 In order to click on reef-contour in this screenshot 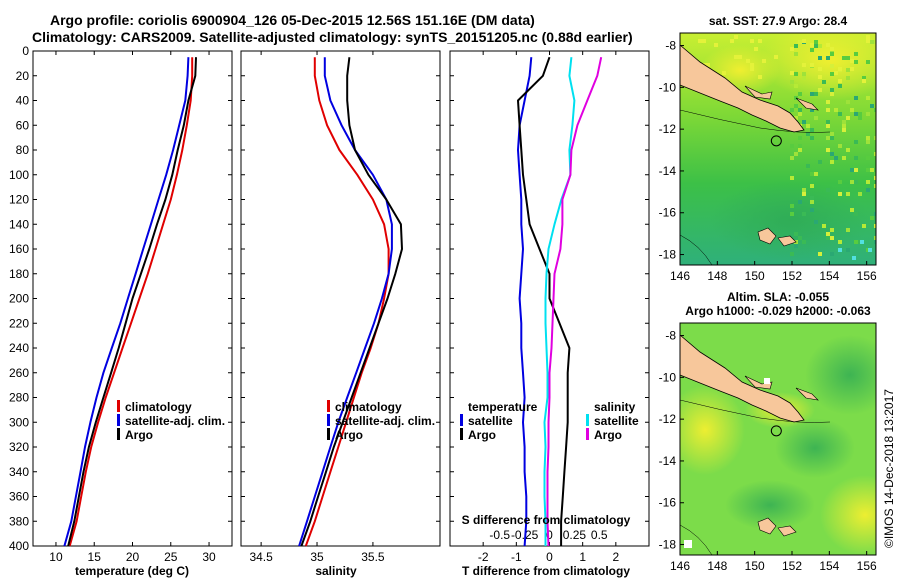, I will do `click(696, 539)`.